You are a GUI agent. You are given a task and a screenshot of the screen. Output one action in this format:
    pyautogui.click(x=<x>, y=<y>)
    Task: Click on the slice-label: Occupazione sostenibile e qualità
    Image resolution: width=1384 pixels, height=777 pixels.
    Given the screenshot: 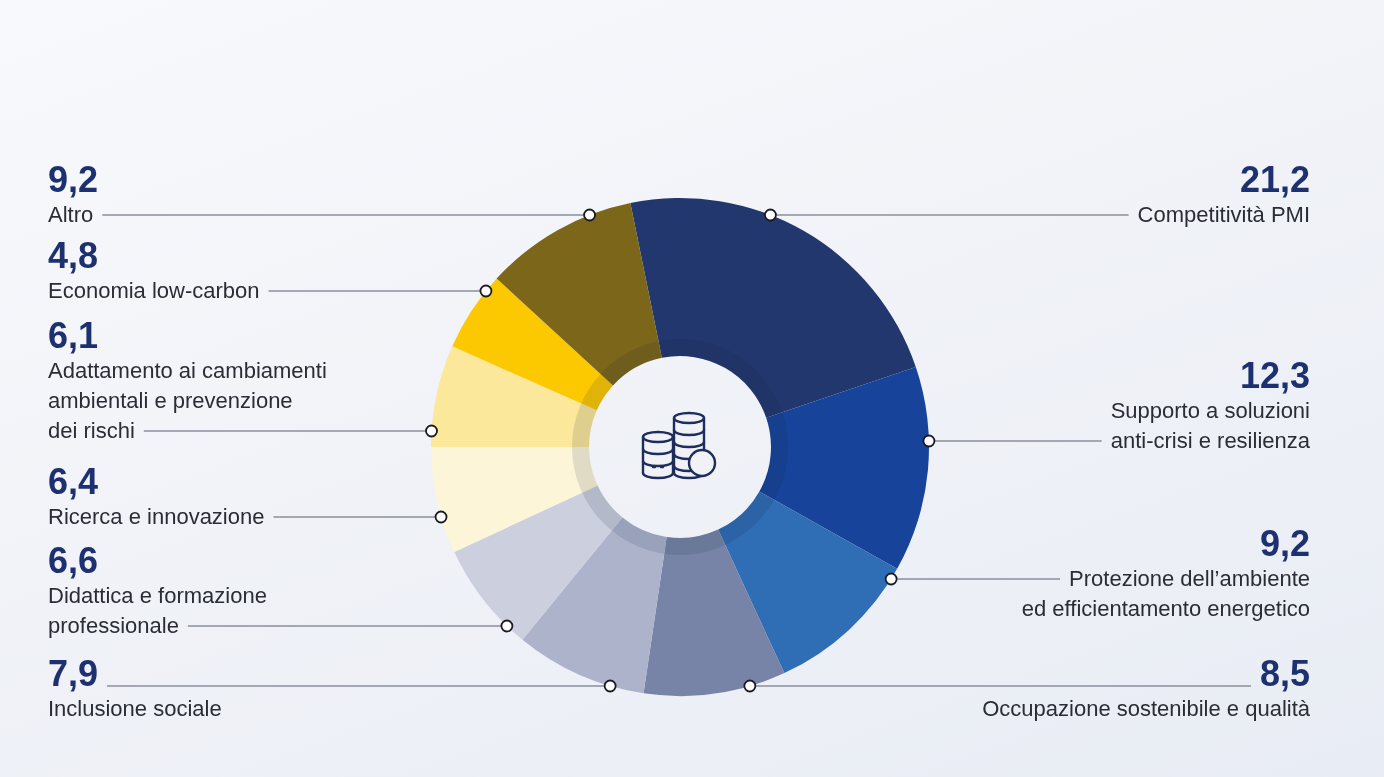 What is the action you would take?
    pyautogui.click(x=1146, y=708)
    